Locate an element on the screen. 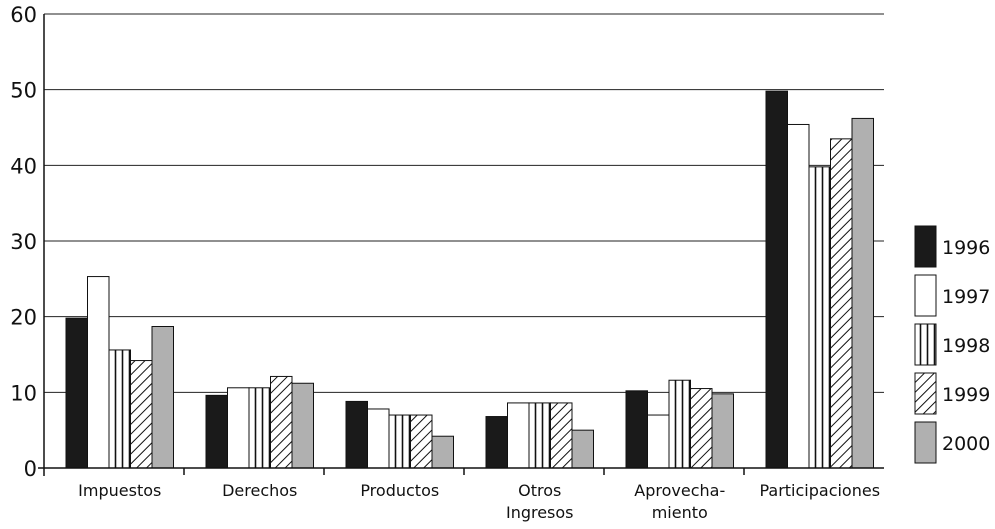 The width and height of the screenshot is (995, 529). legend-item-1999: 1999 is located at coordinates (952, 393).